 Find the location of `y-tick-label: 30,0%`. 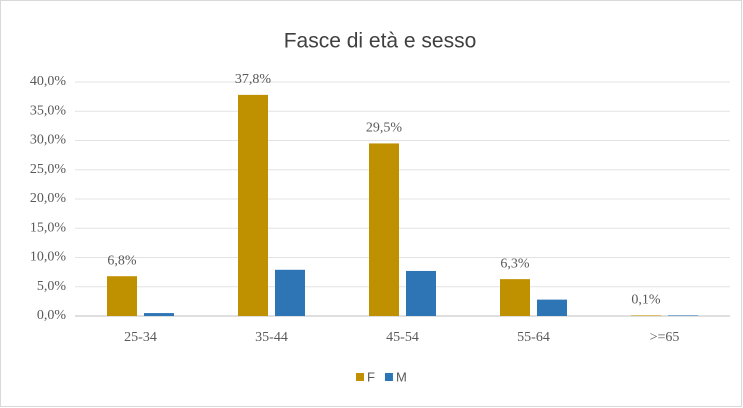

y-tick-label: 30,0% is located at coordinates (48, 140).